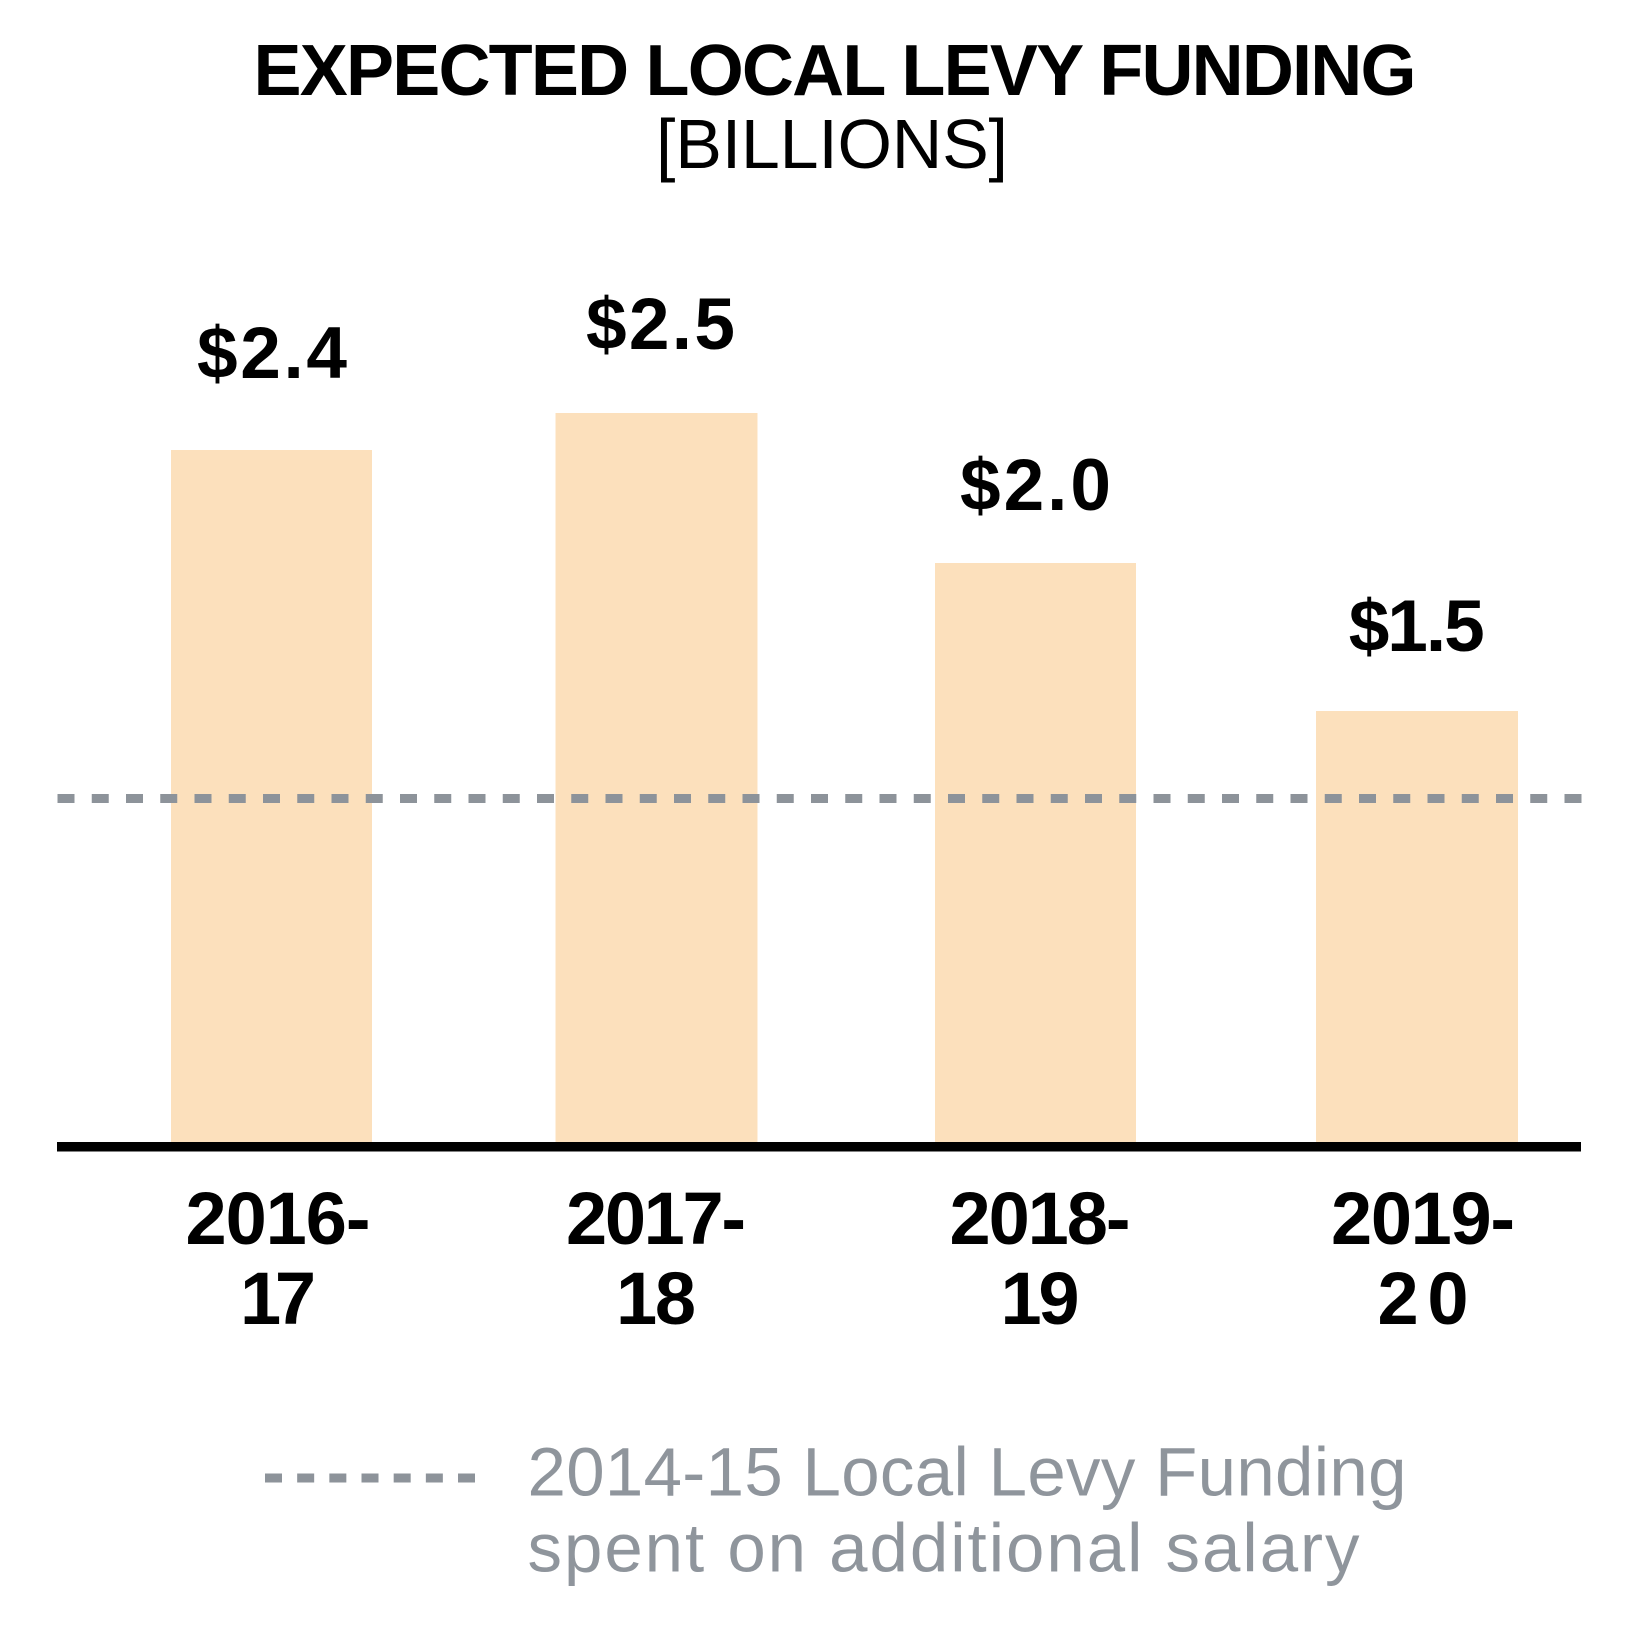 Image resolution: width=1631 pixels, height=1633 pixels. I want to click on svg-text: 2017-, so click(656, 1218).